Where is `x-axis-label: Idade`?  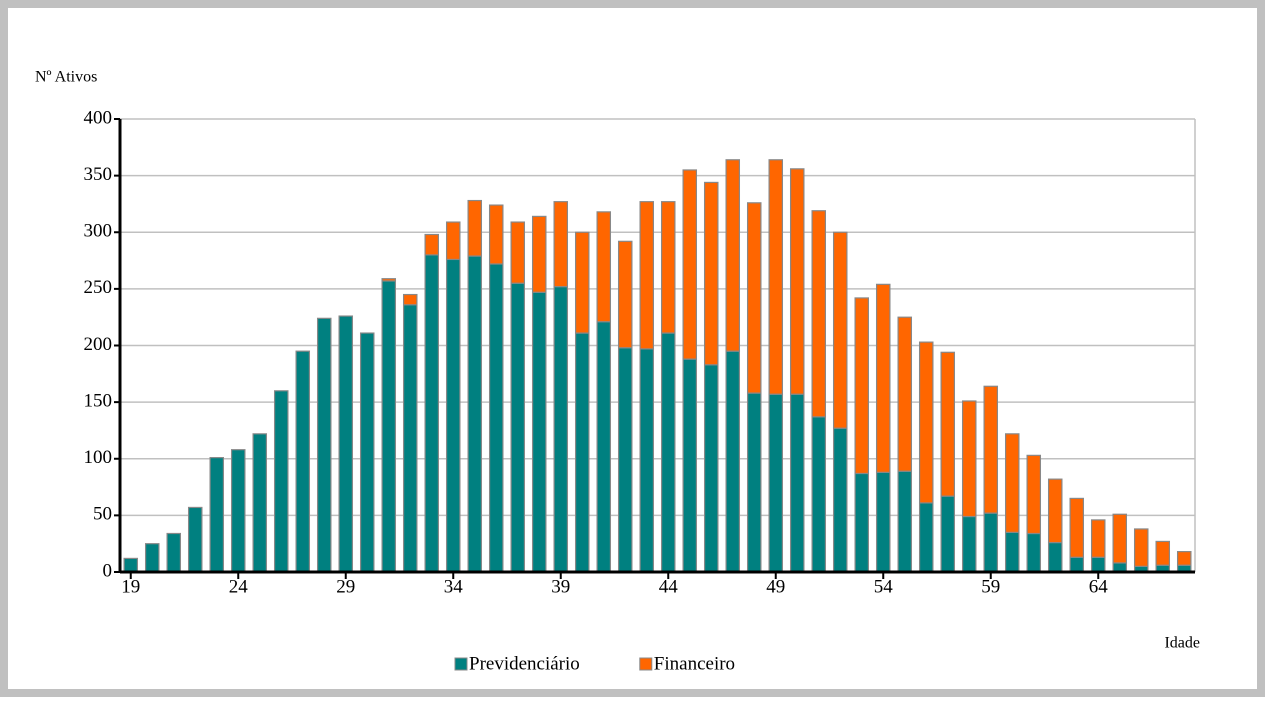 x-axis-label: Idade is located at coordinates (1182, 643).